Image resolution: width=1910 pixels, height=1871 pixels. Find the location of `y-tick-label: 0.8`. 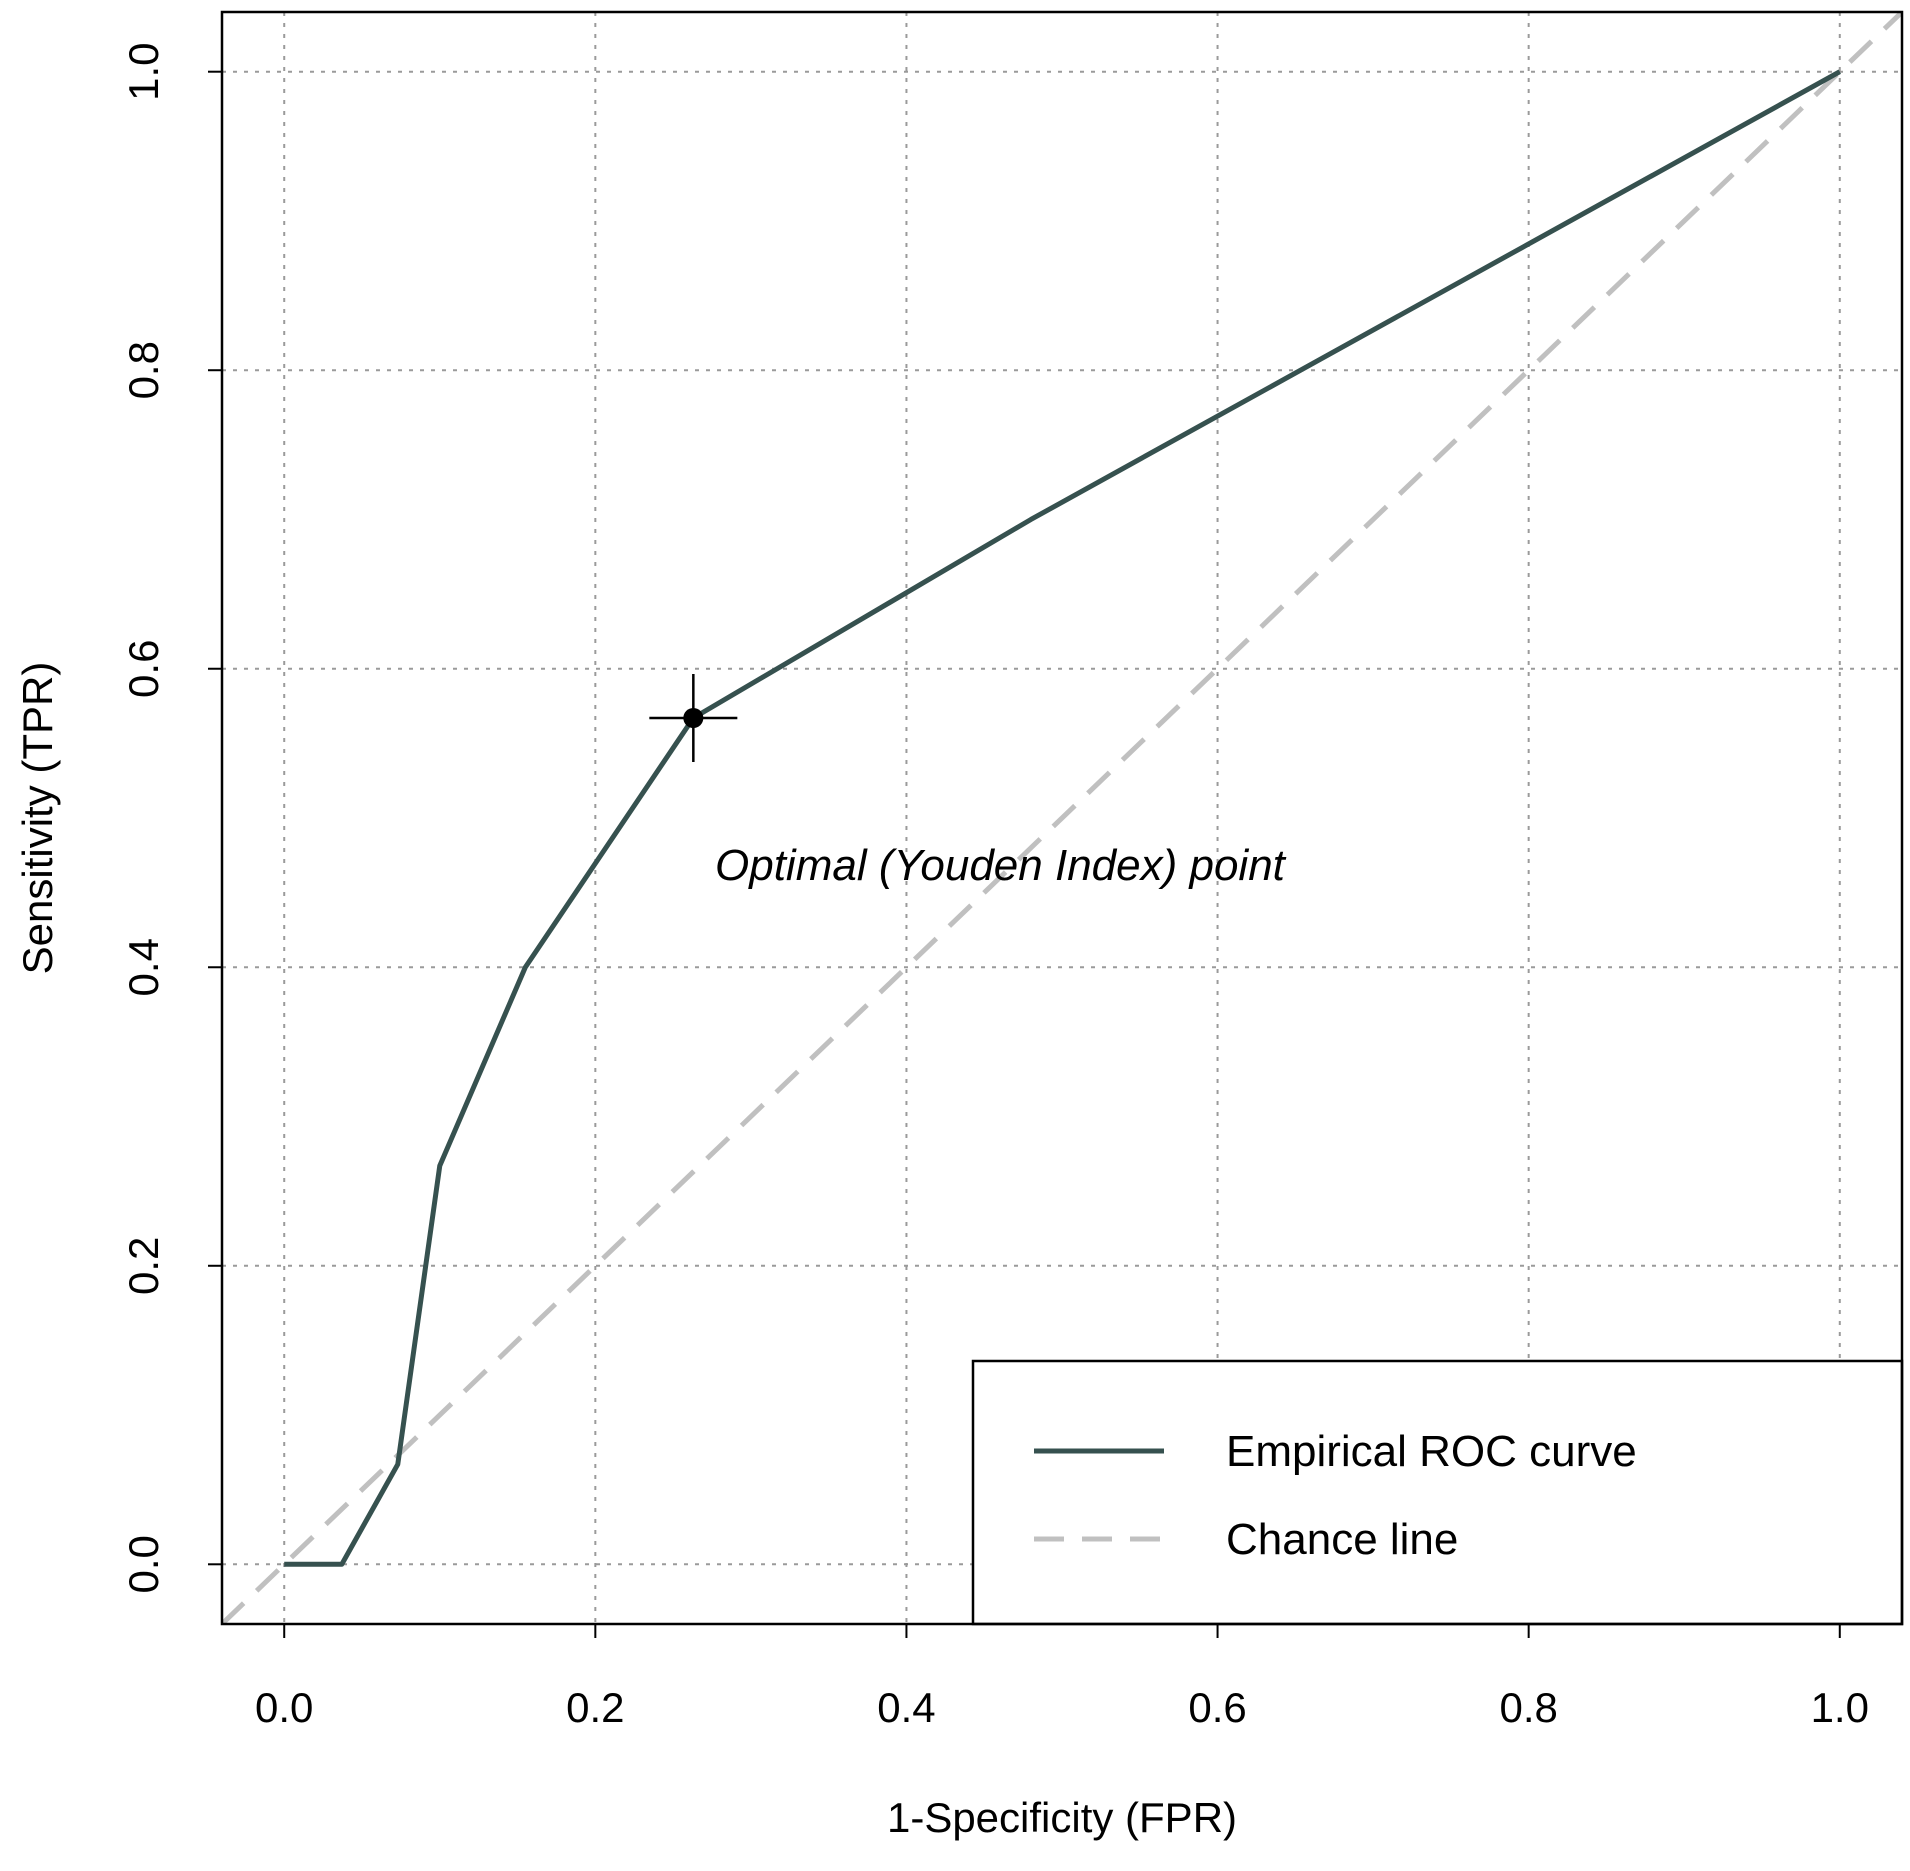

y-tick-label: 0.8 is located at coordinates (143, 370).